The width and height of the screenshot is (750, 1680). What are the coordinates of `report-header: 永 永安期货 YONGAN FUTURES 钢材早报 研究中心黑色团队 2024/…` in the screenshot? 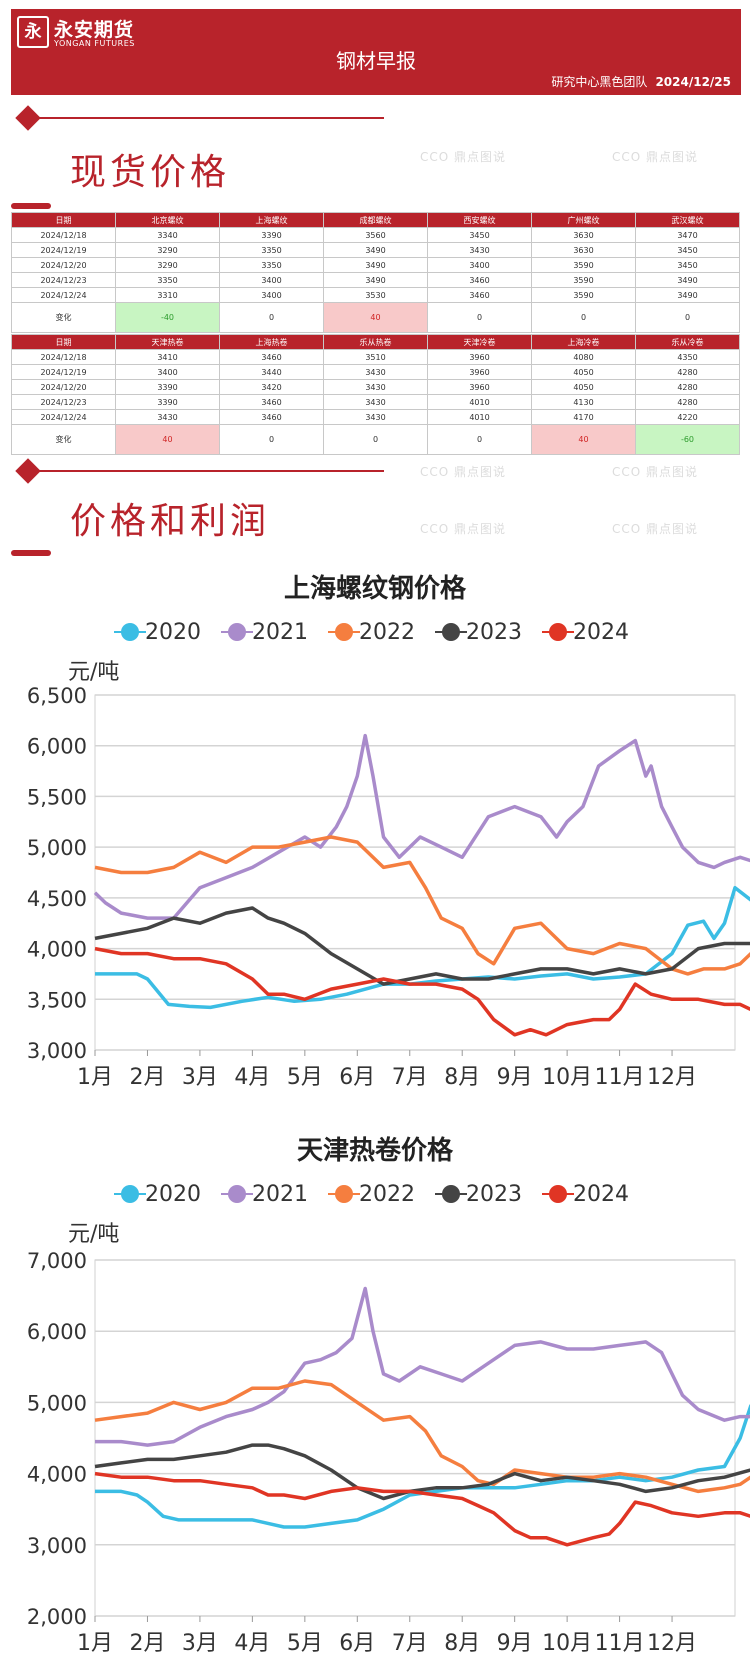 It's located at (376, 52).